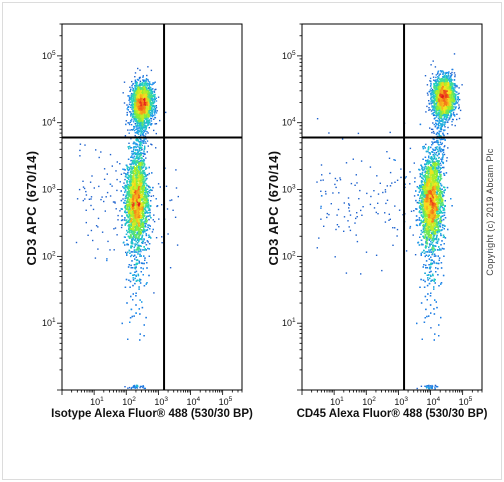  Describe the element at coordinates (127, 228) in the screenshot. I see `event-dots` at that location.